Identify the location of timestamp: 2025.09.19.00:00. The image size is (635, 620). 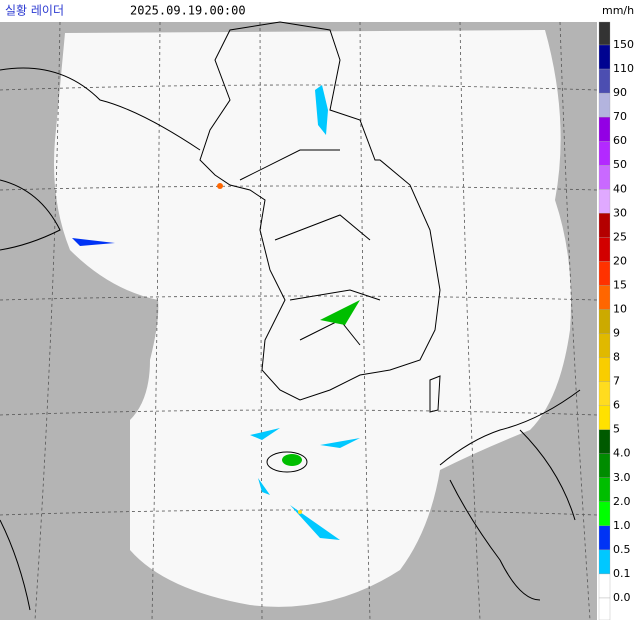
(188, 11).